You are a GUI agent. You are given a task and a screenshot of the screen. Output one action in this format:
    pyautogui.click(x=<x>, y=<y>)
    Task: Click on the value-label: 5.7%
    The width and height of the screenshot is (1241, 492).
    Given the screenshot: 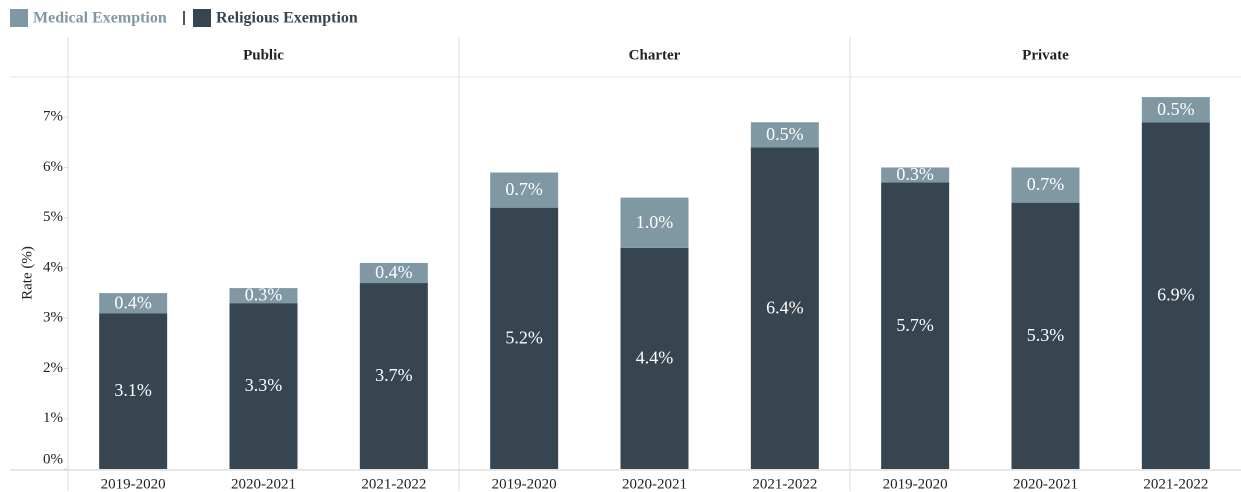 What is the action you would take?
    pyautogui.click(x=915, y=325)
    